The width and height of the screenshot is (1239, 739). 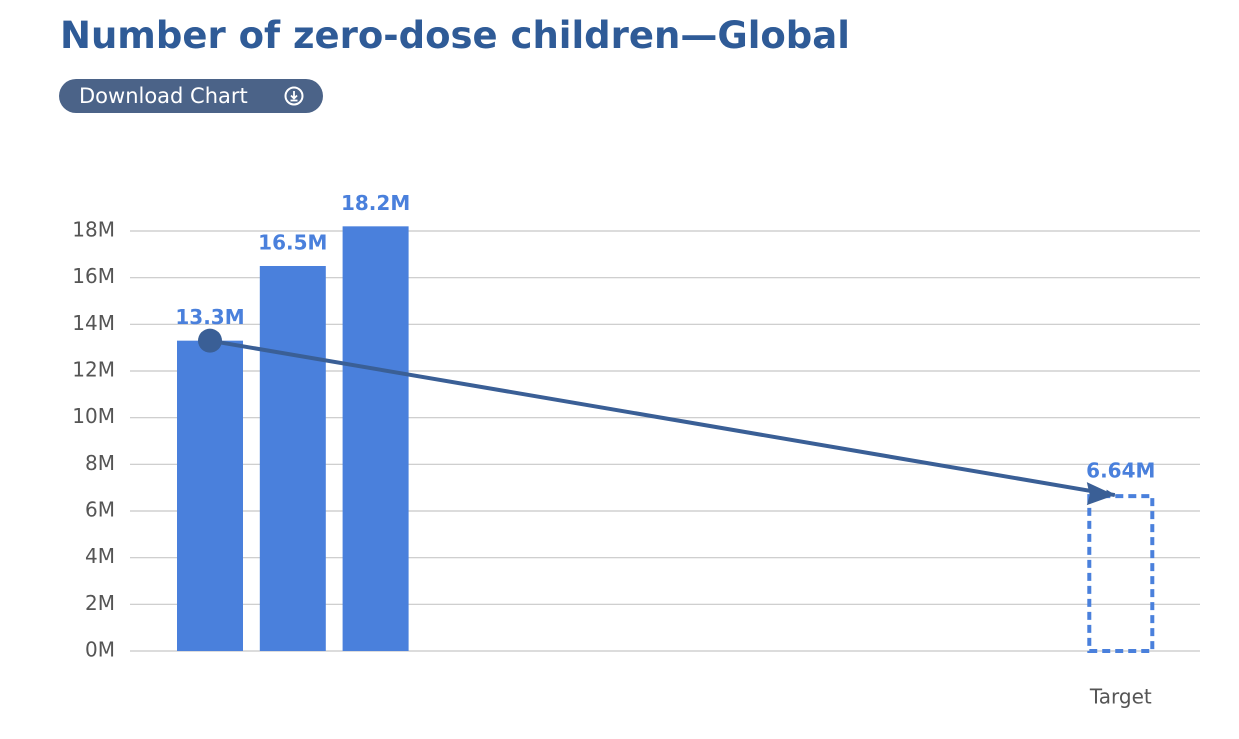 What do you see at coordinates (294, 96) in the screenshot?
I see `download-icon` at bounding box center [294, 96].